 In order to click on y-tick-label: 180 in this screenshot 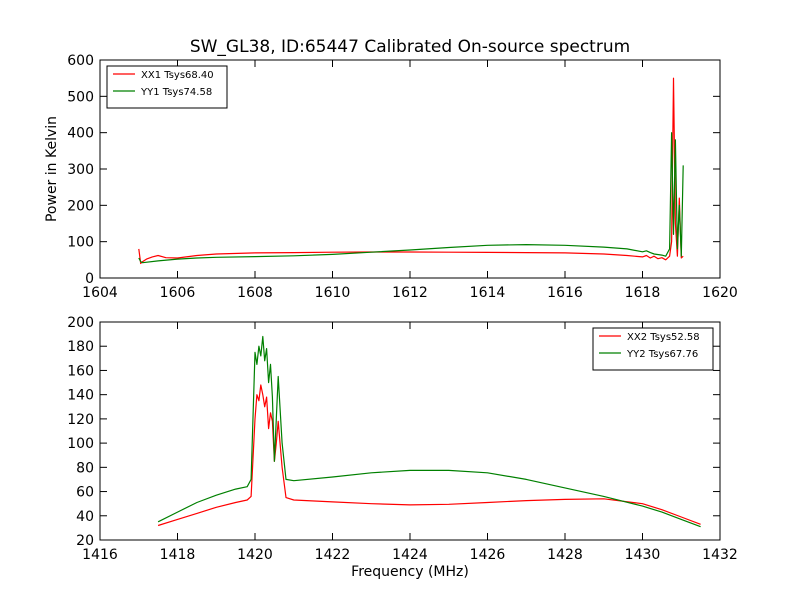, I will do `click(80, 347)`.